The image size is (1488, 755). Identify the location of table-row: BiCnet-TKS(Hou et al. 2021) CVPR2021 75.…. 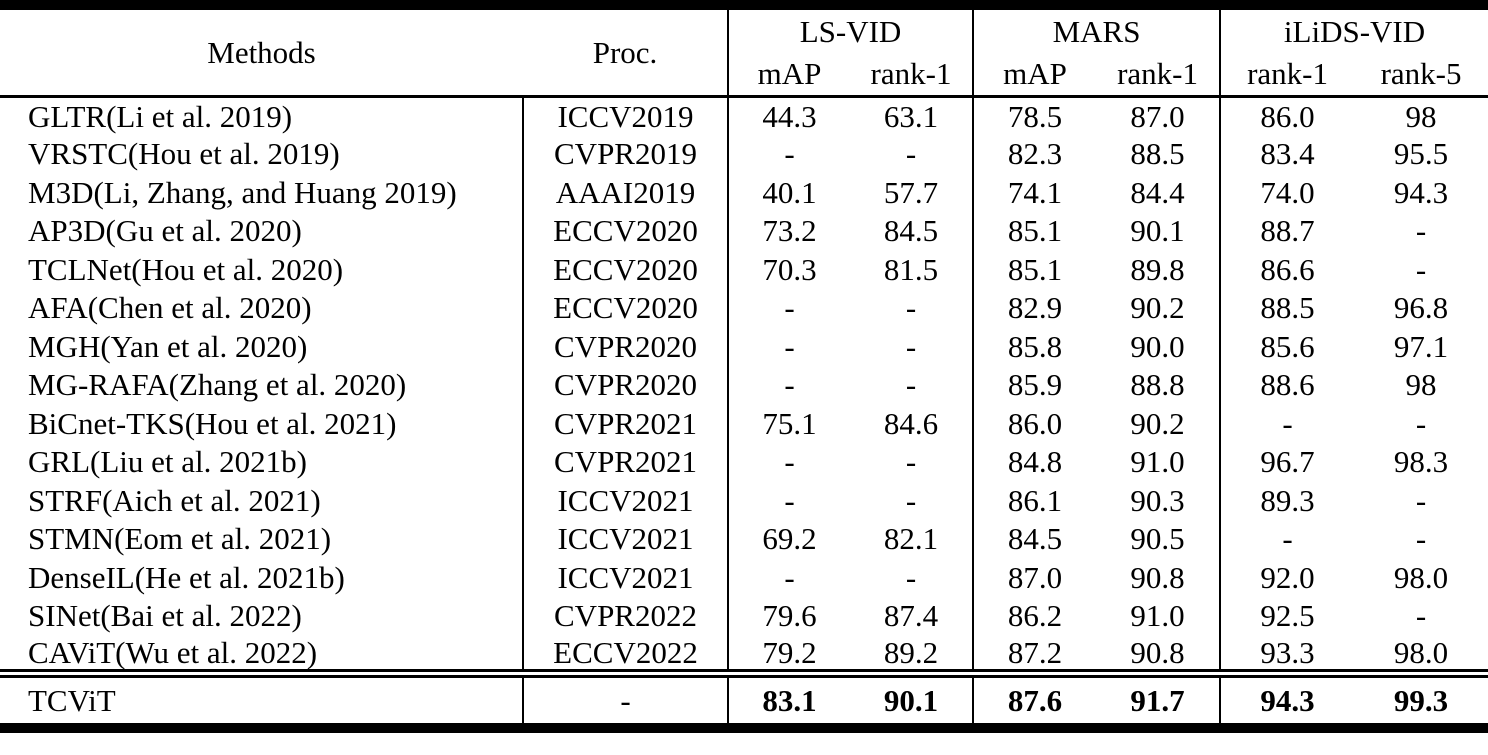
(744, 423).